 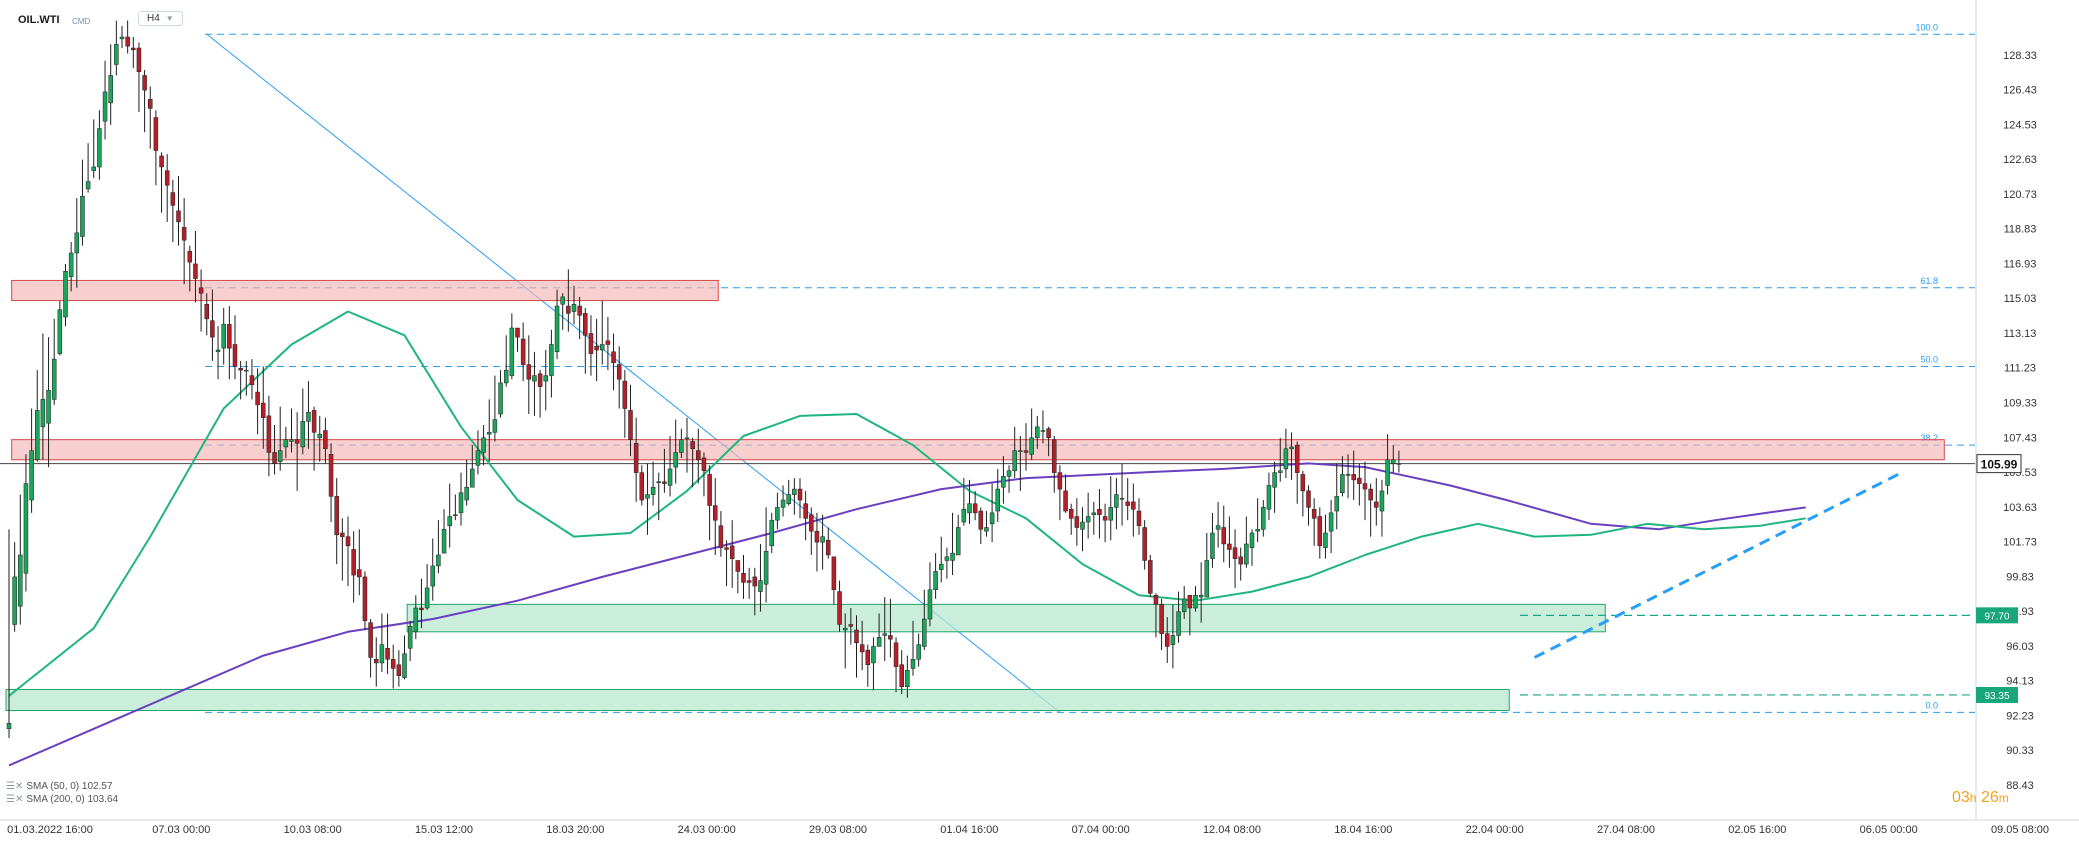 What do you see at coordinates (757, 700) in the screenshot?
I see `support-zone` at bounding box center [757, 700].